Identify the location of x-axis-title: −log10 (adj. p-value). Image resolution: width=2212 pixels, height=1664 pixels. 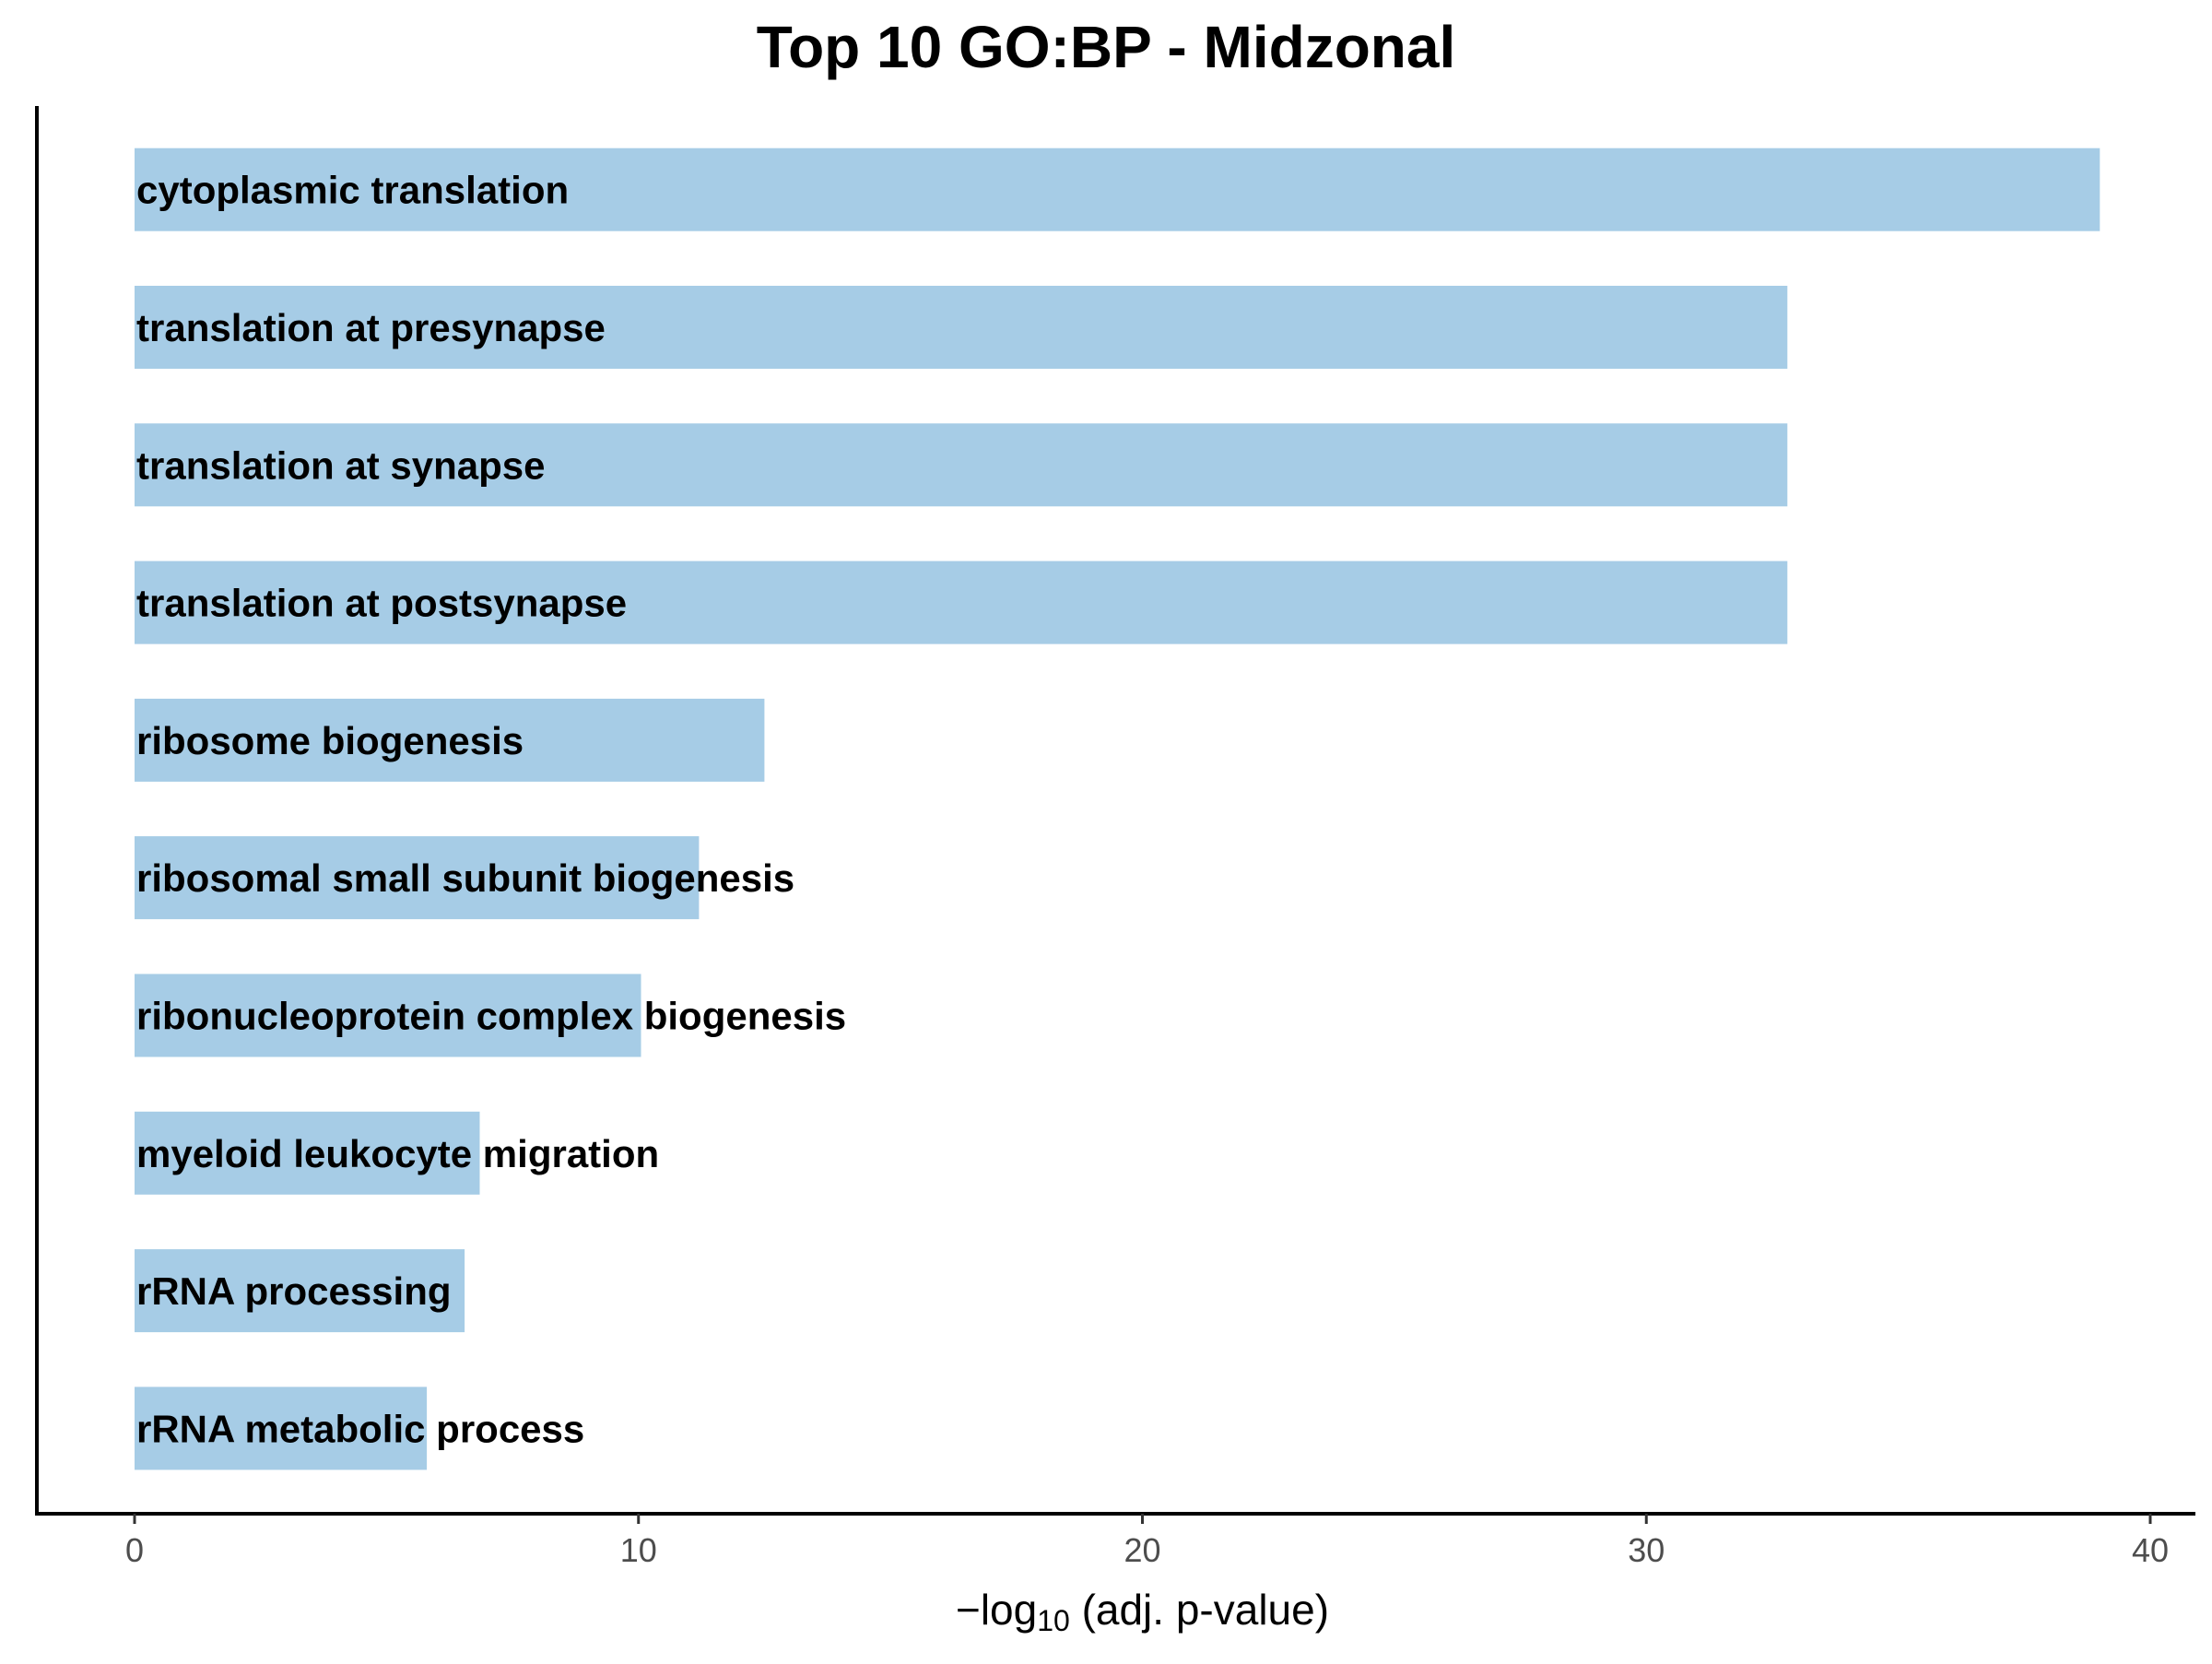
(1142, 1611).